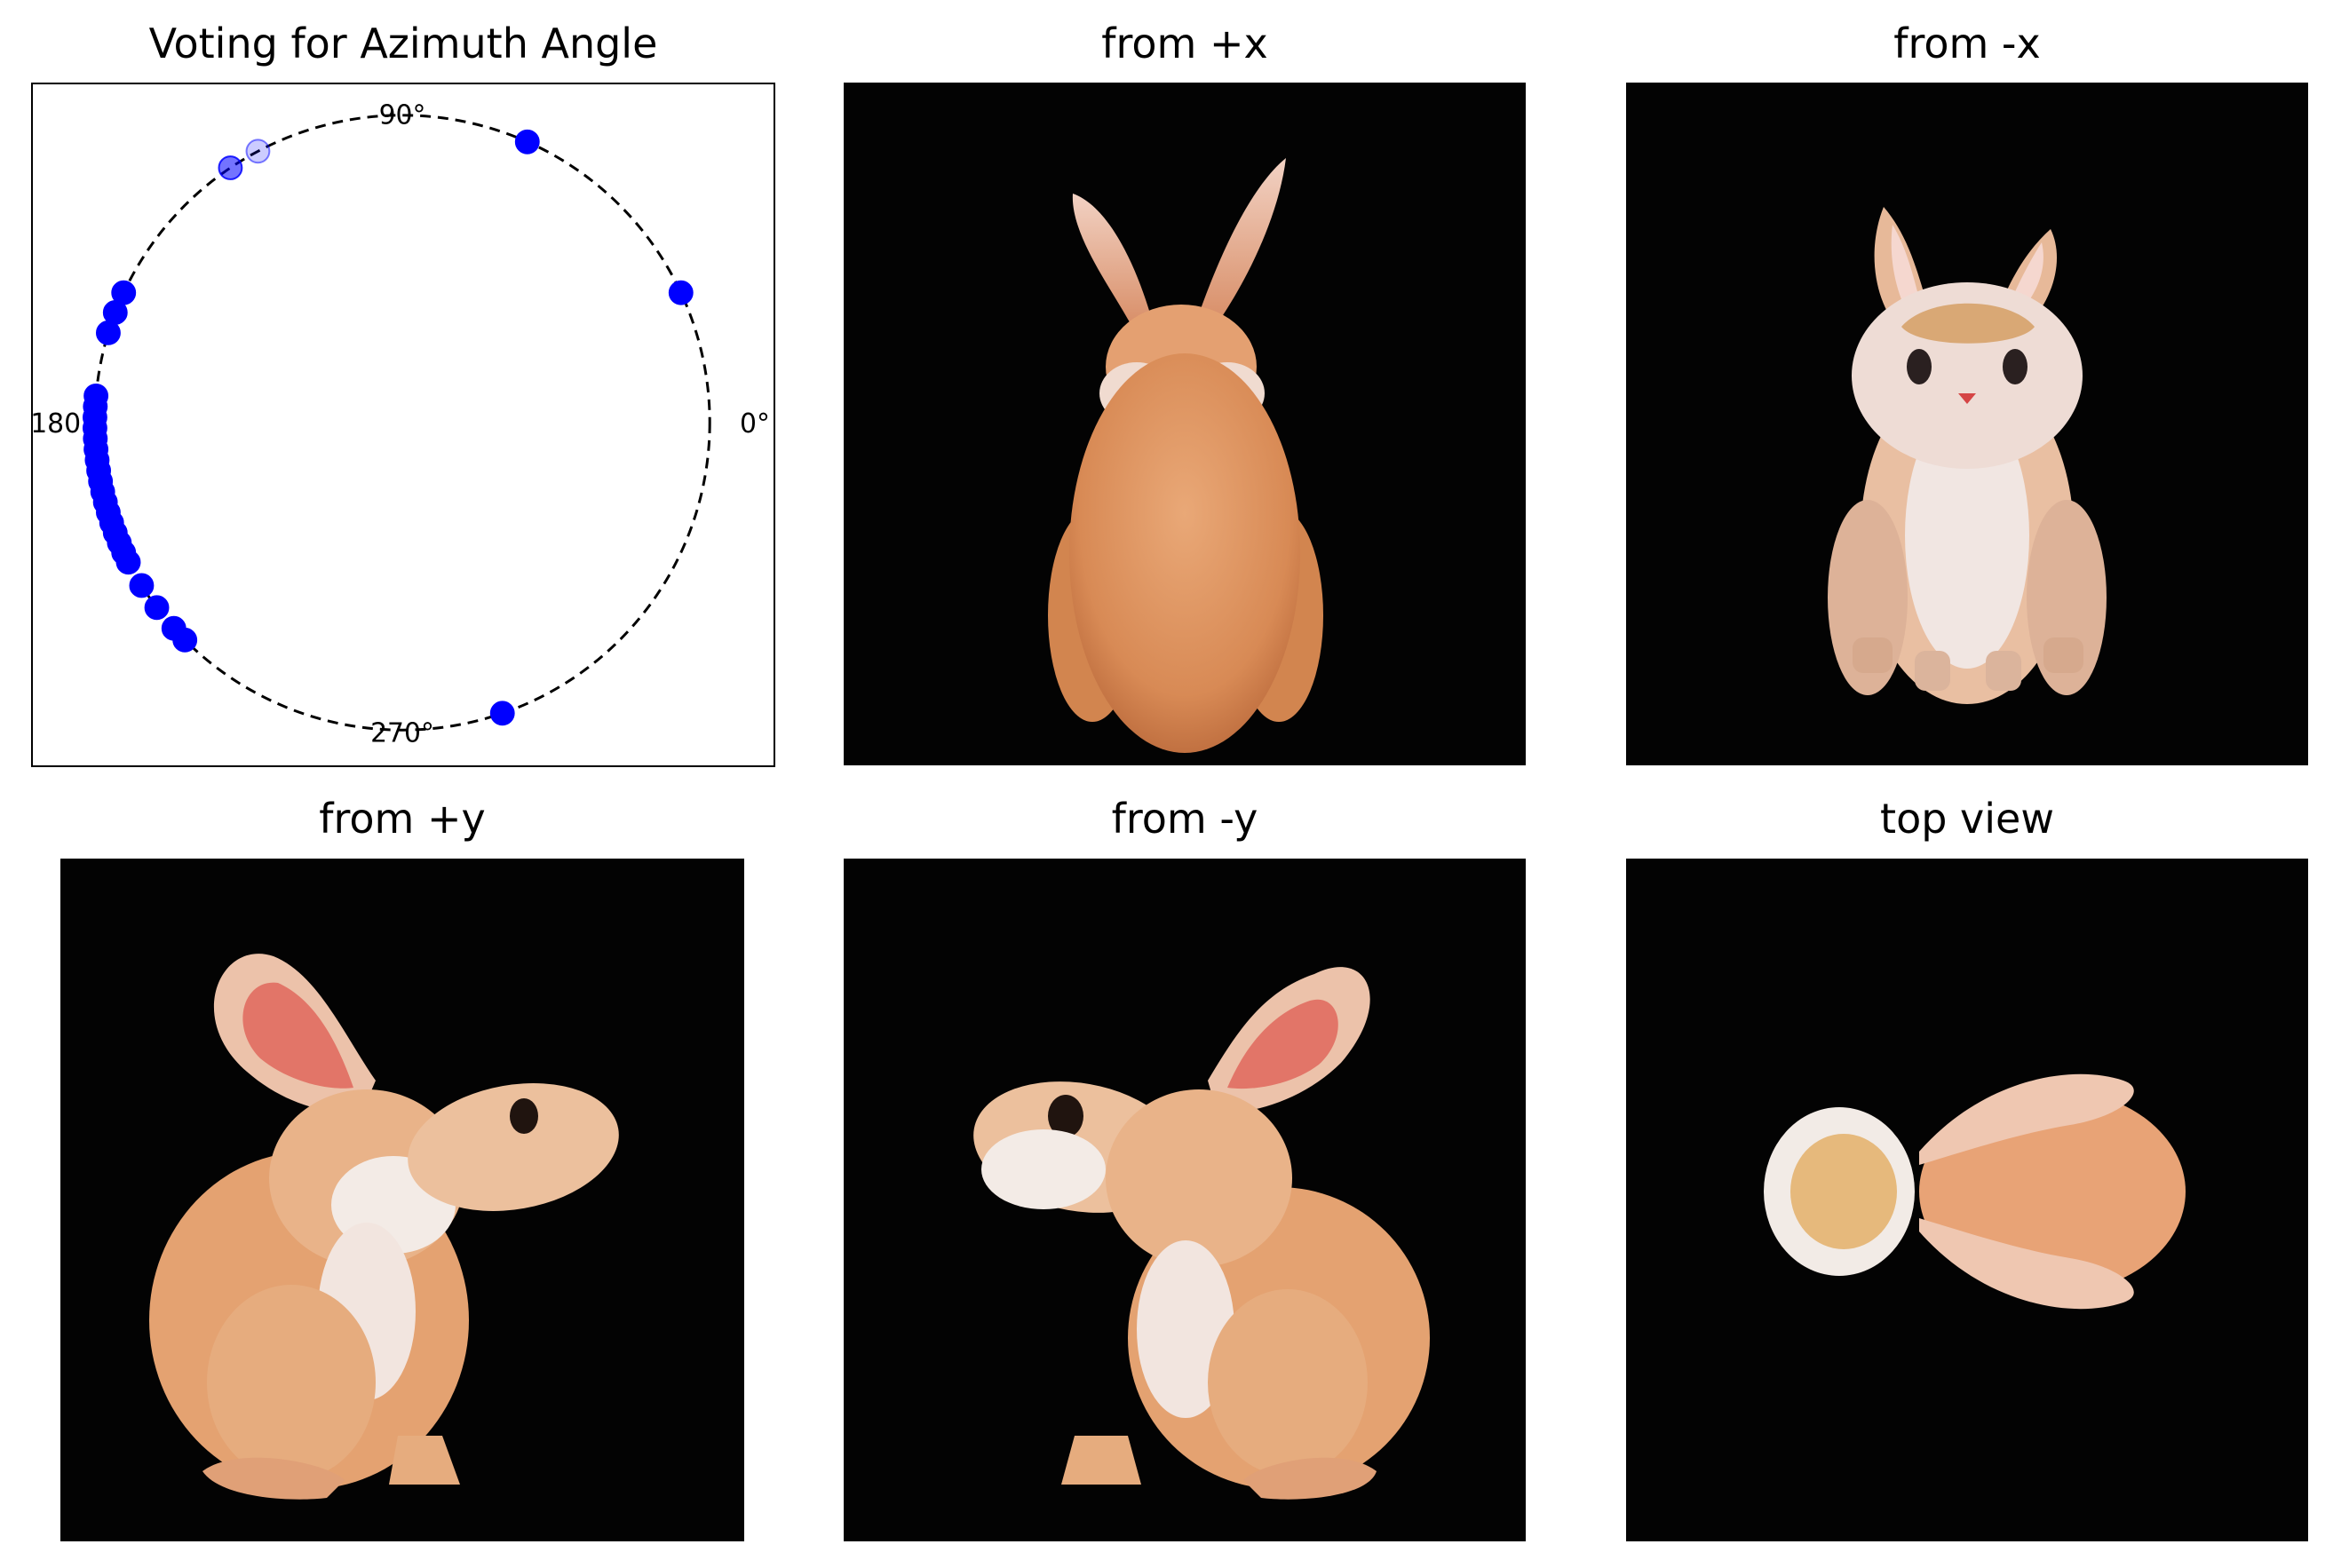 Image resolution: width=2333 pixels, height=1568 pixels. I want to click on angle-tick-label: 270°, so click(402, 733).